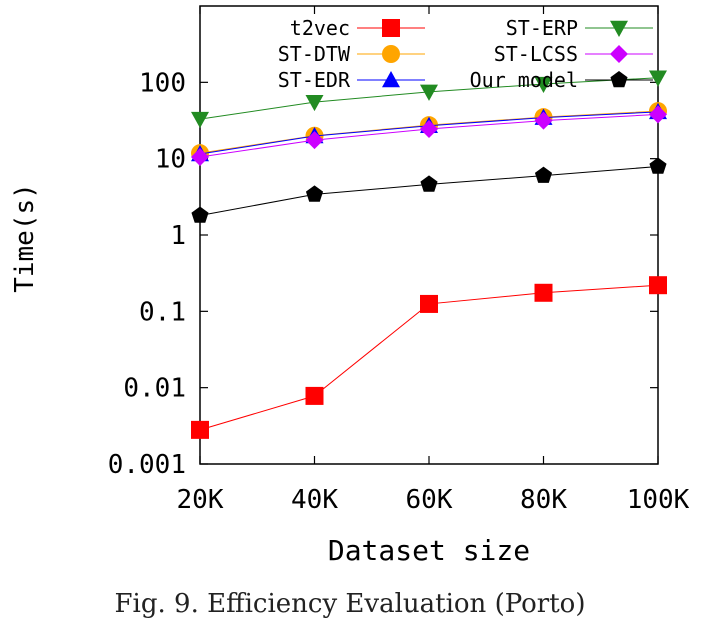  I want to click on legend-item-our-model: Our model, so click(561, 80).